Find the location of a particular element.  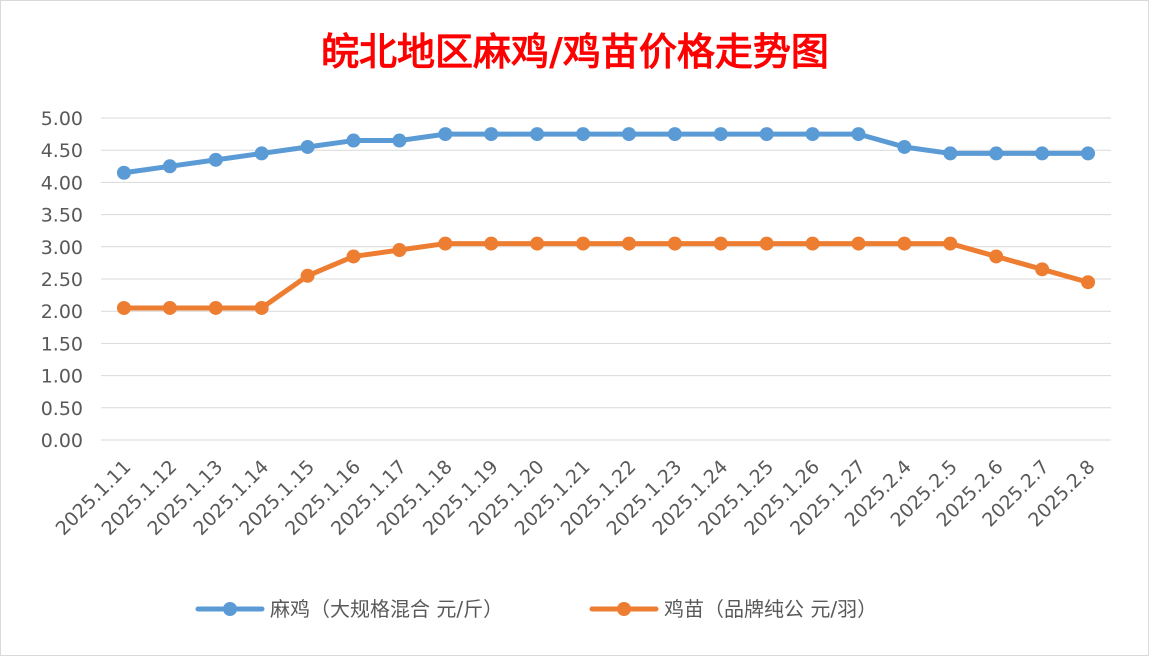

y-tick-label: 3.00 is located at coordinates (62, 248).